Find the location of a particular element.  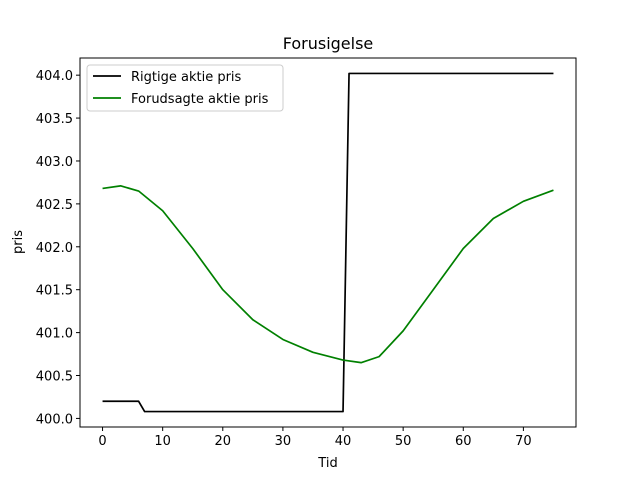

y-tick-label: 403.0 is located at coordinates (54, 162).